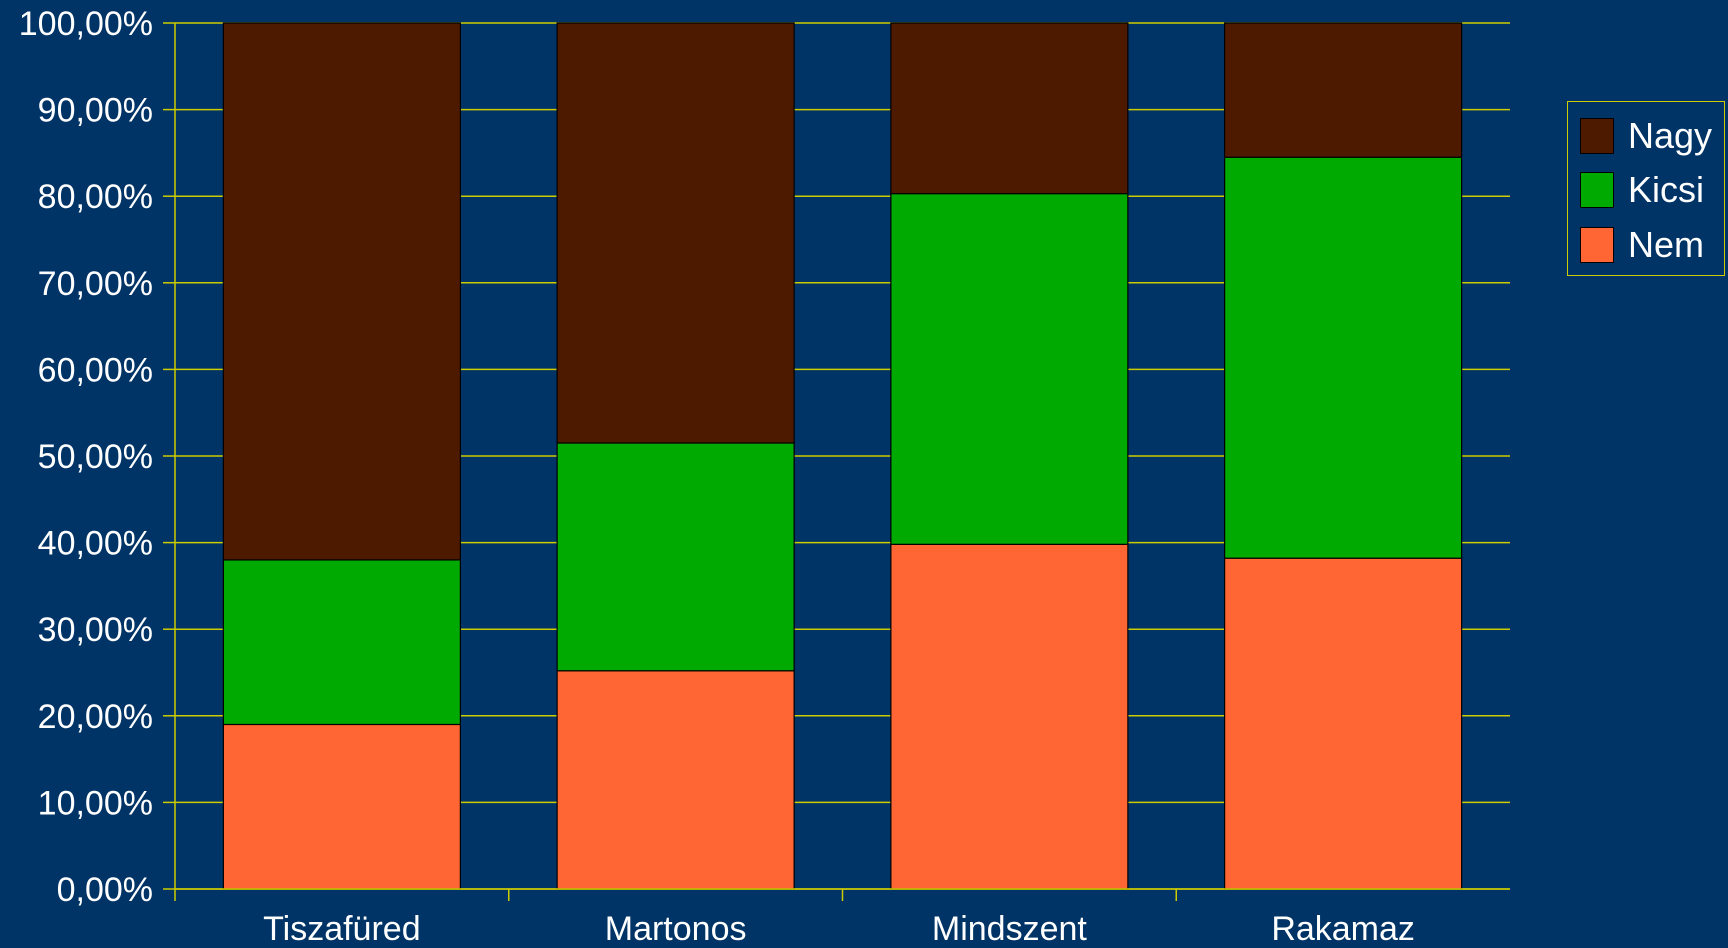  Describe the element at coordinates (105, 890) in the screenshot. I see `y-tick-label: 0,00%` at that location.